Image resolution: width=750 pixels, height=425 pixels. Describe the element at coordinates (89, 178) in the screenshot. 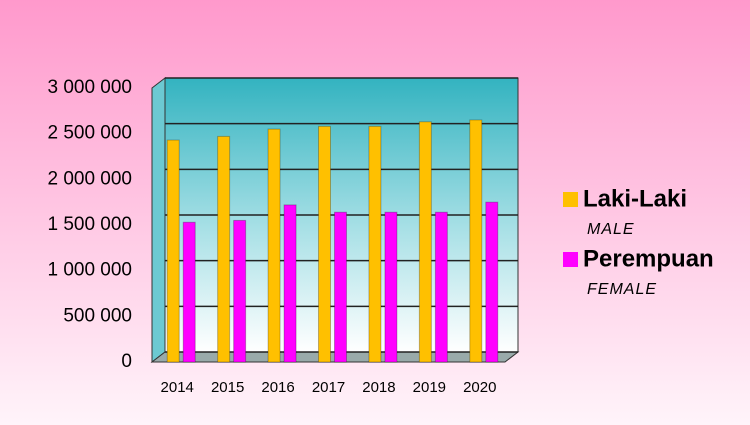

I see `y-tick-label: 2 000 000` at that location.